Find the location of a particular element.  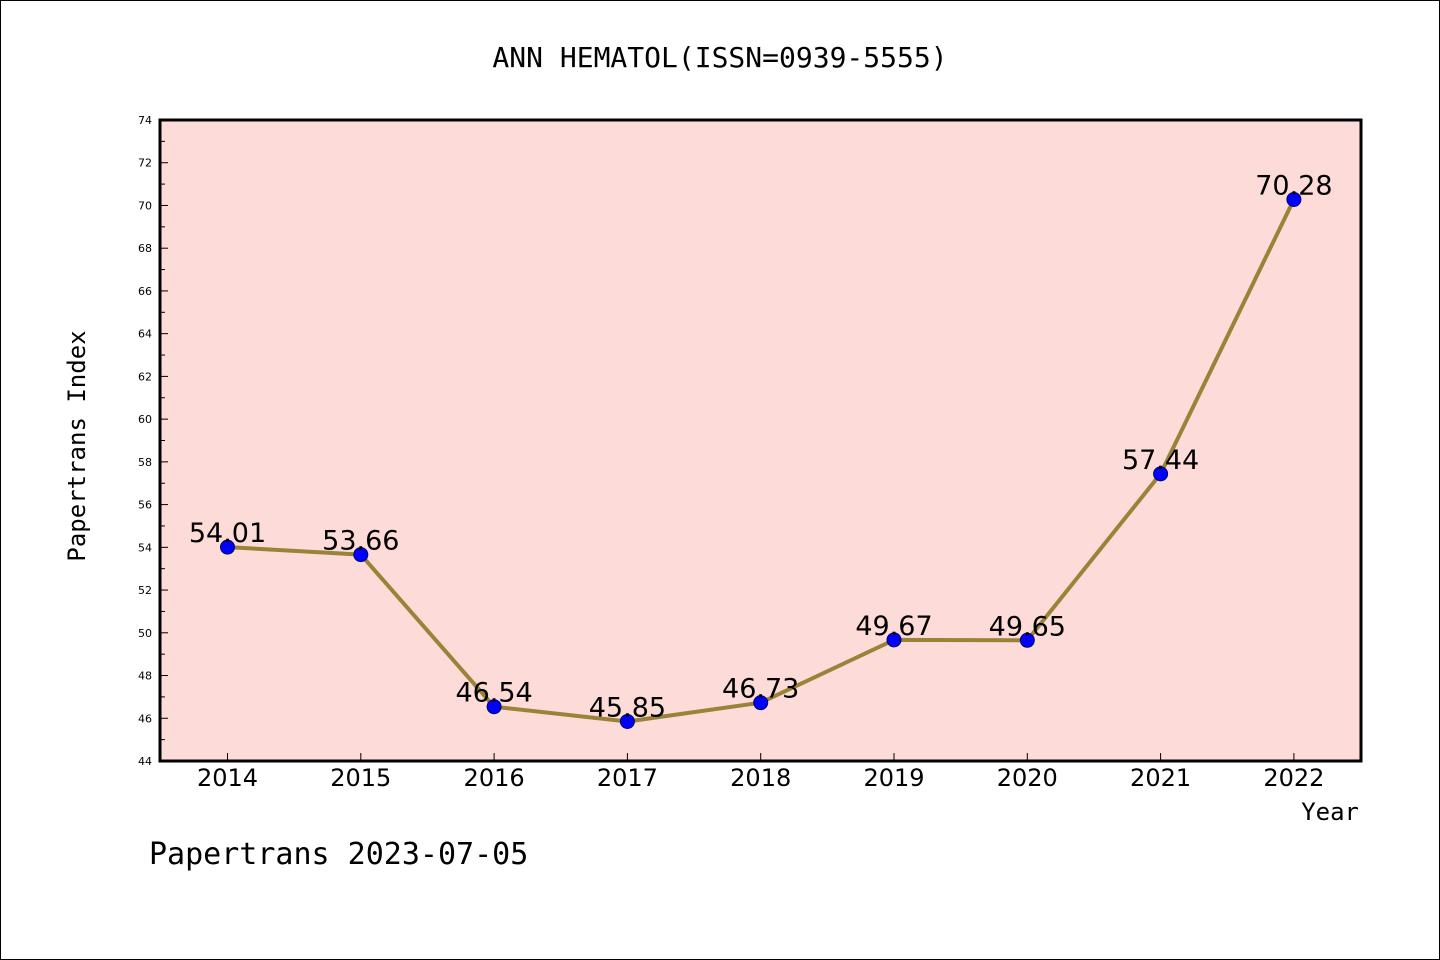

y-tick-label: 50 is located at coordinates (145, 633).